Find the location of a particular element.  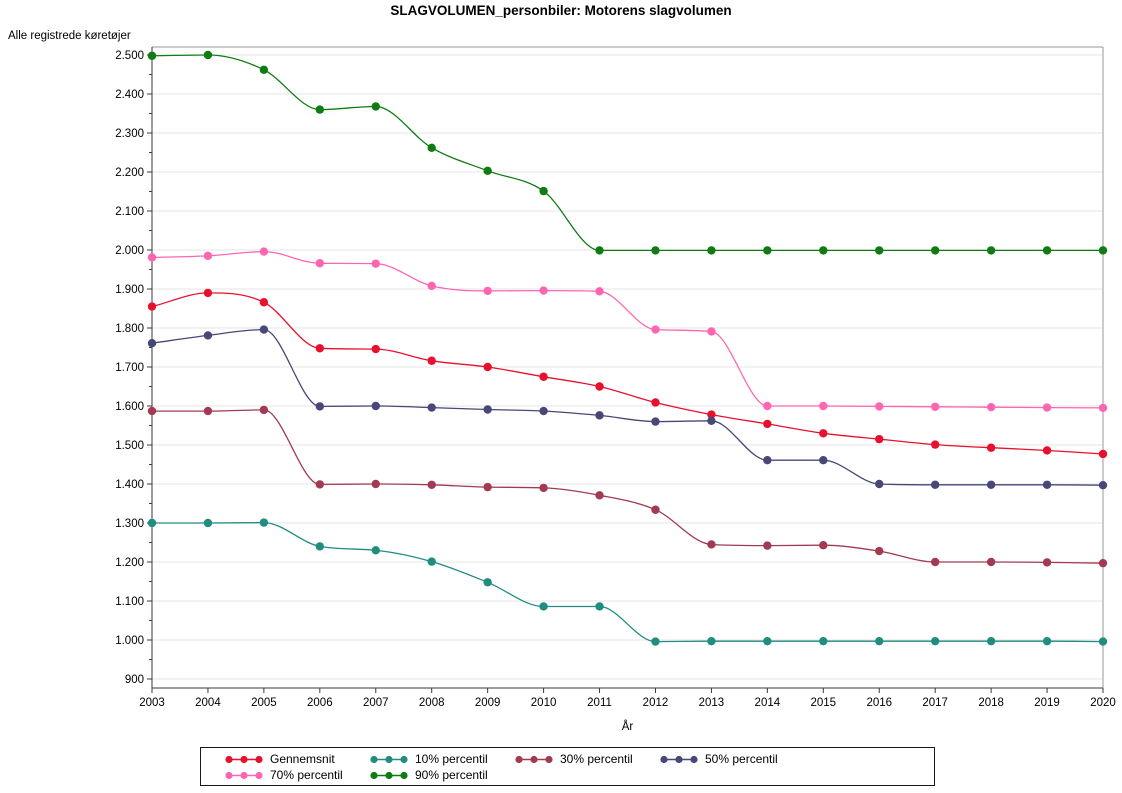

y-tick-label: 900 is located at coordinates (134, 680).